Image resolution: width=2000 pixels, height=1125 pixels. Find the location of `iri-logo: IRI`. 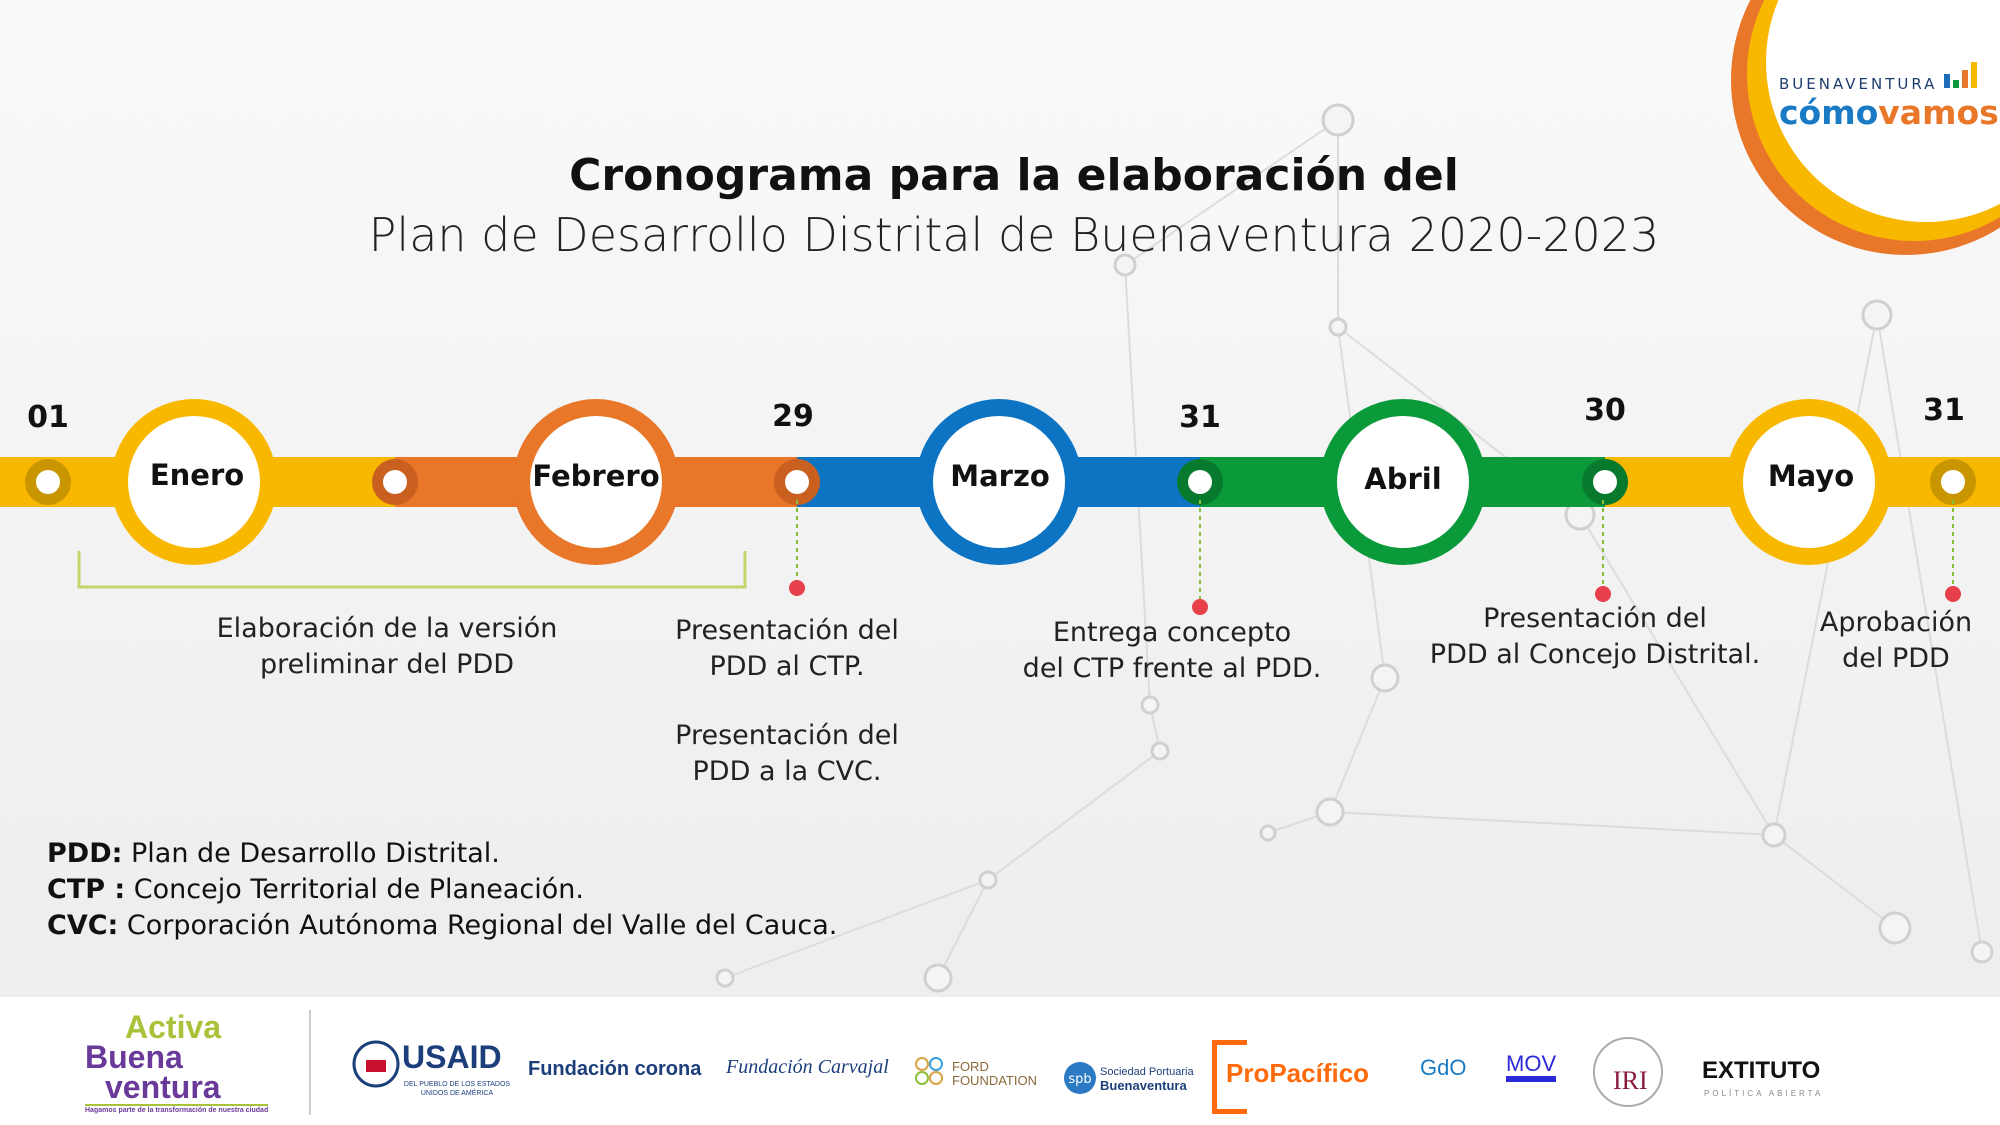

iri-logo: IRI is located at coordinates (1630, 1080).